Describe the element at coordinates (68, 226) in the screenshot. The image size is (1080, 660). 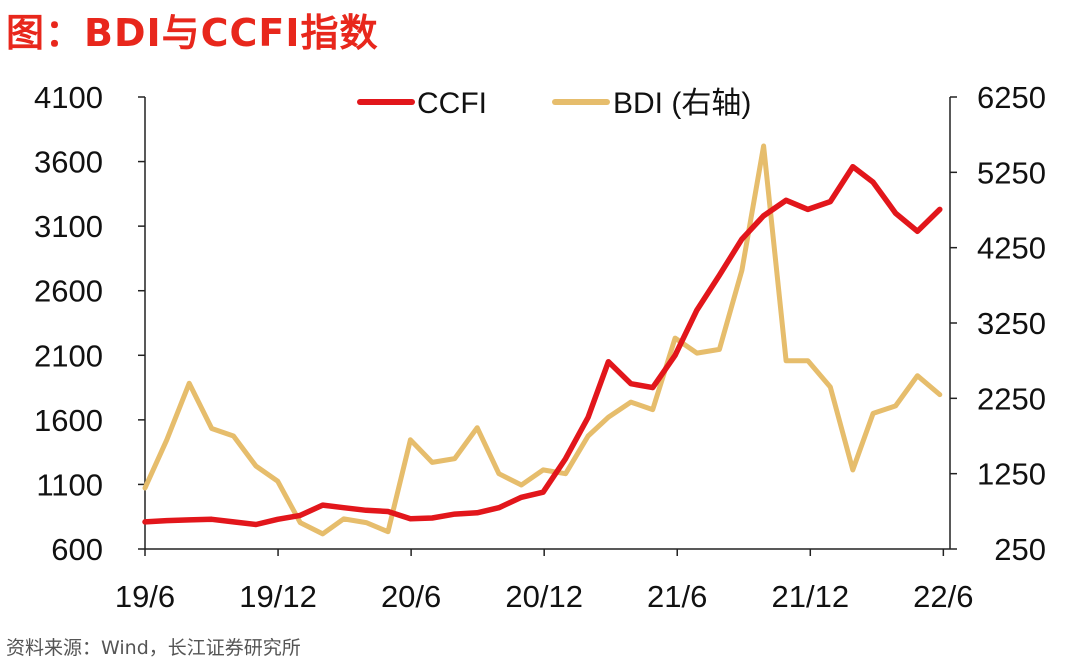
I see `y-left-tick-label: 3100` at that location.